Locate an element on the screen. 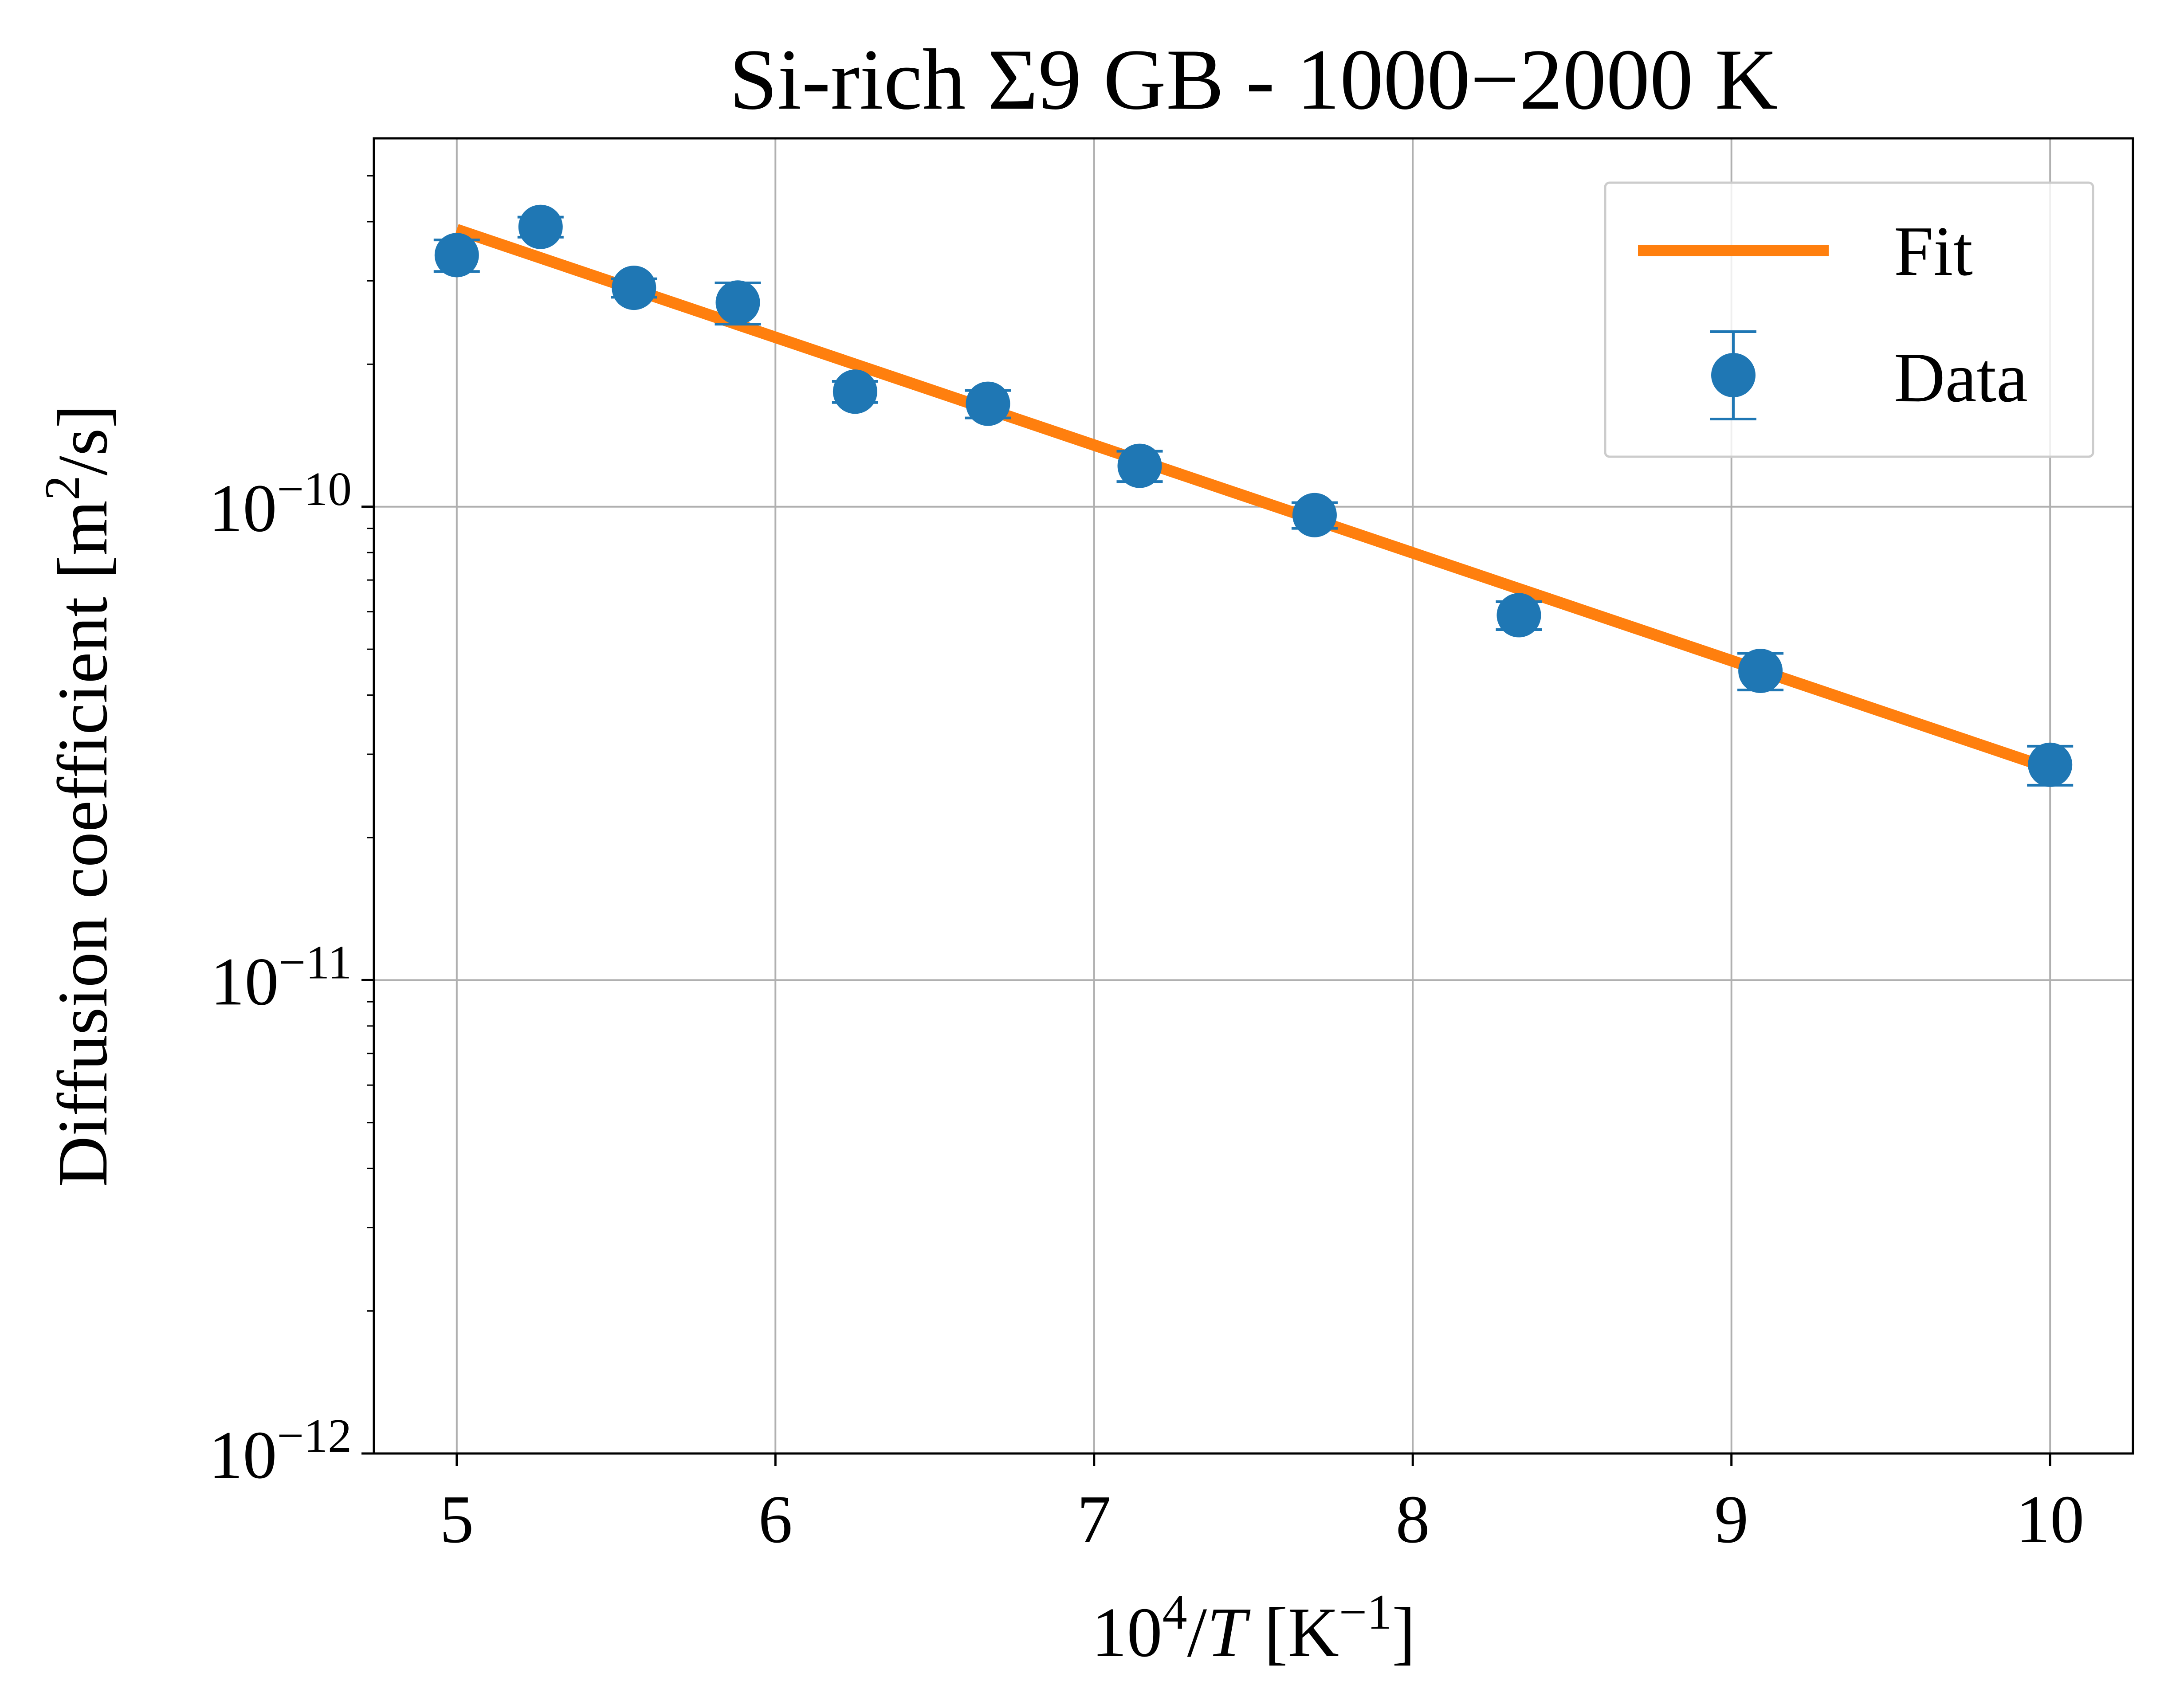  x-tick-label: 6 is located at coordinates (775, 1519).